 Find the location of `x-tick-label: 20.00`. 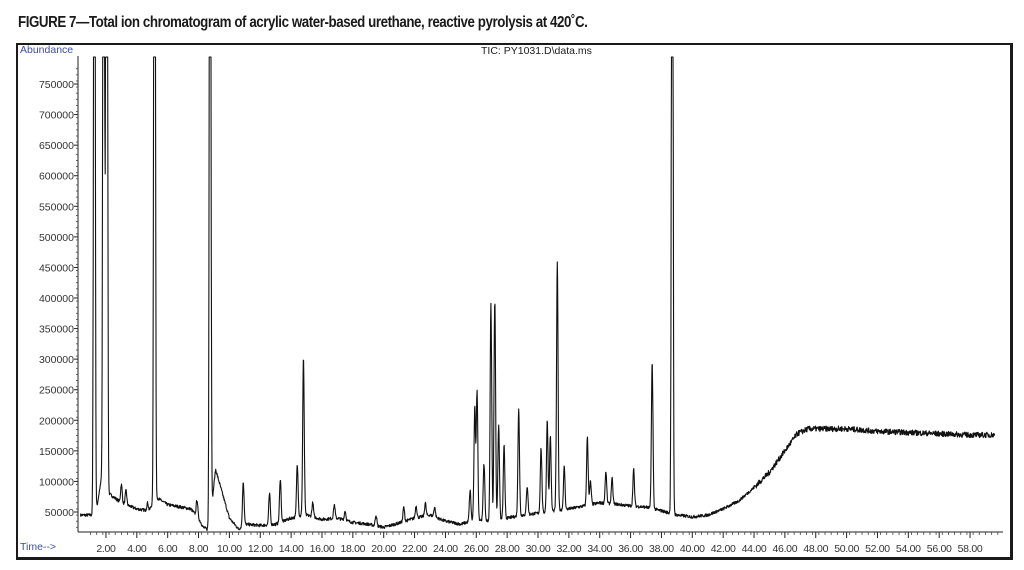

x-tick-label: 20.00 is located at coordinates (383, 549).